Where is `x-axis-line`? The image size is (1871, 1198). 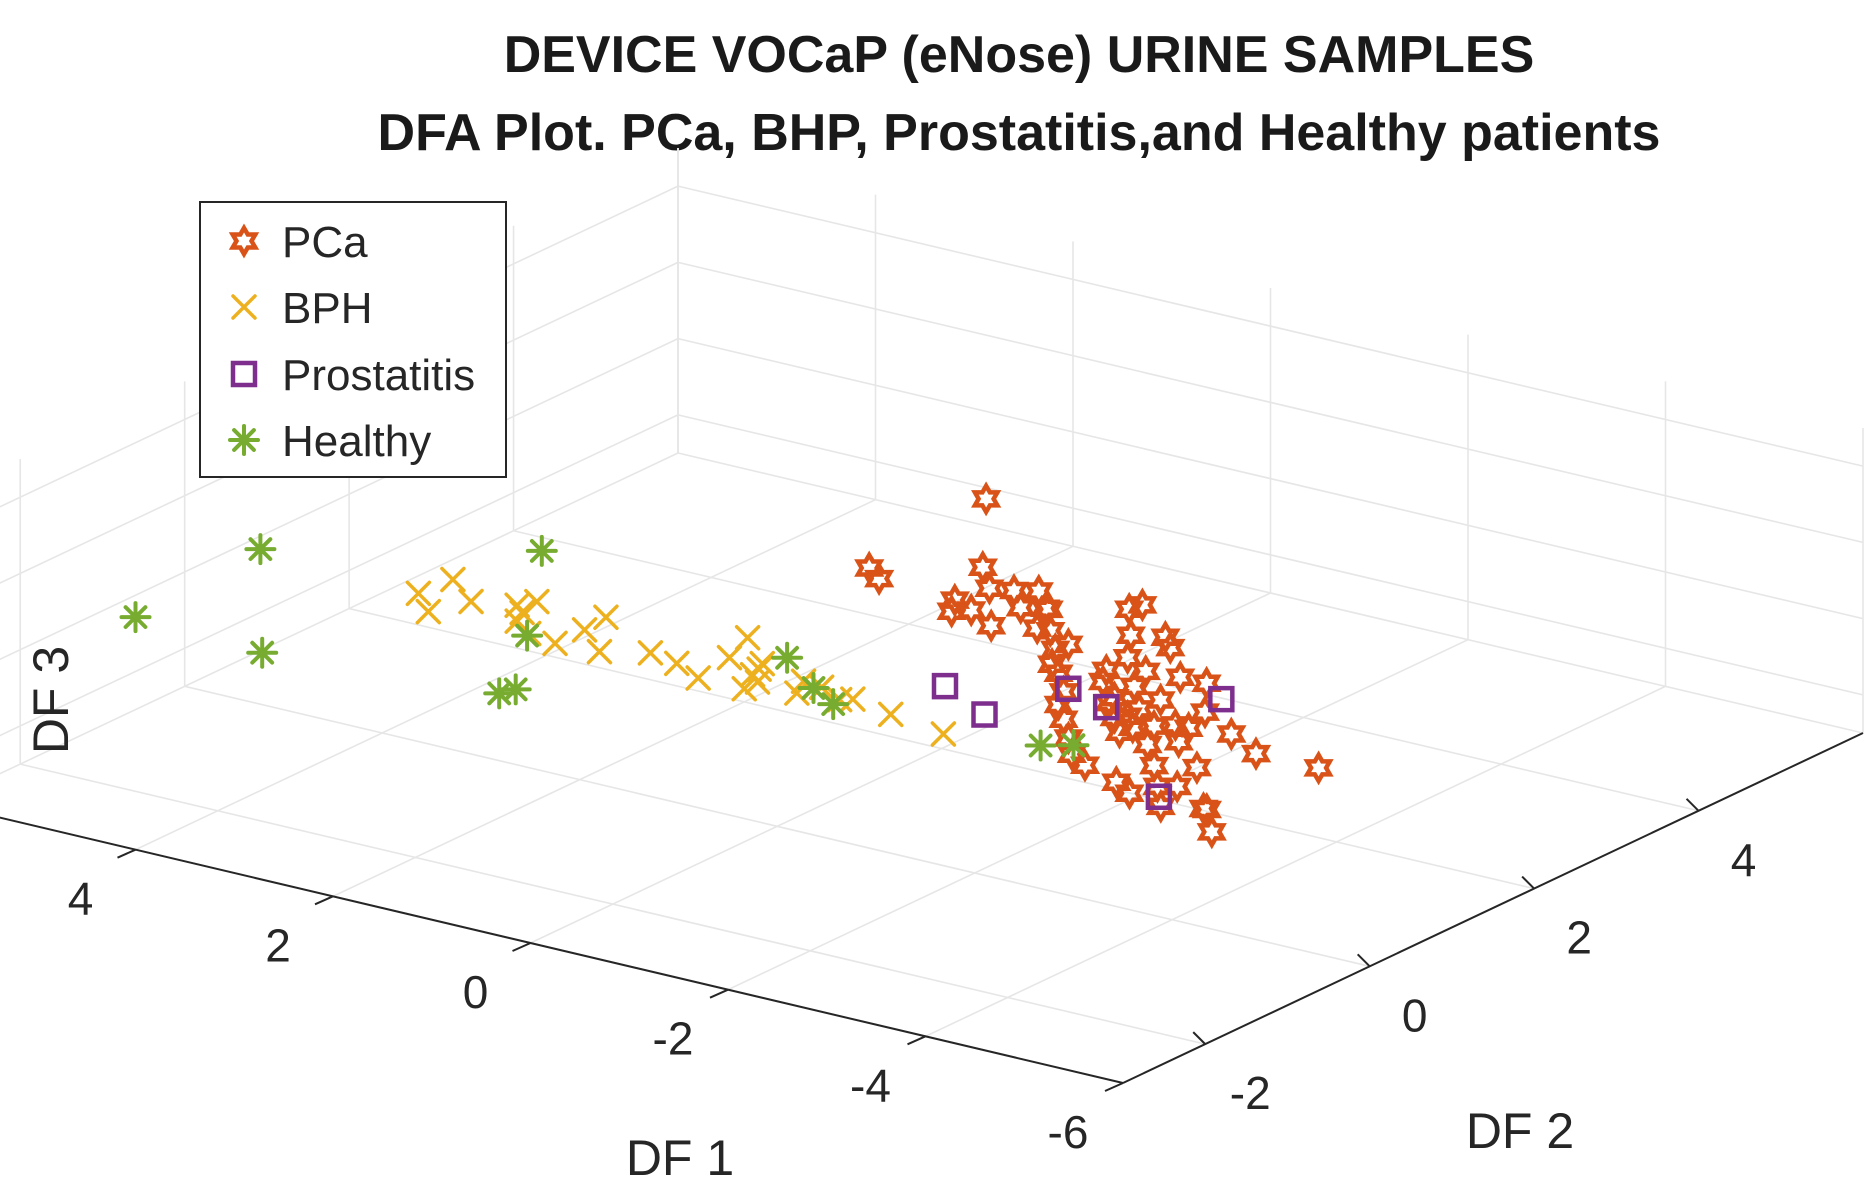
x-axis-line is located at coordinates (562, 950).